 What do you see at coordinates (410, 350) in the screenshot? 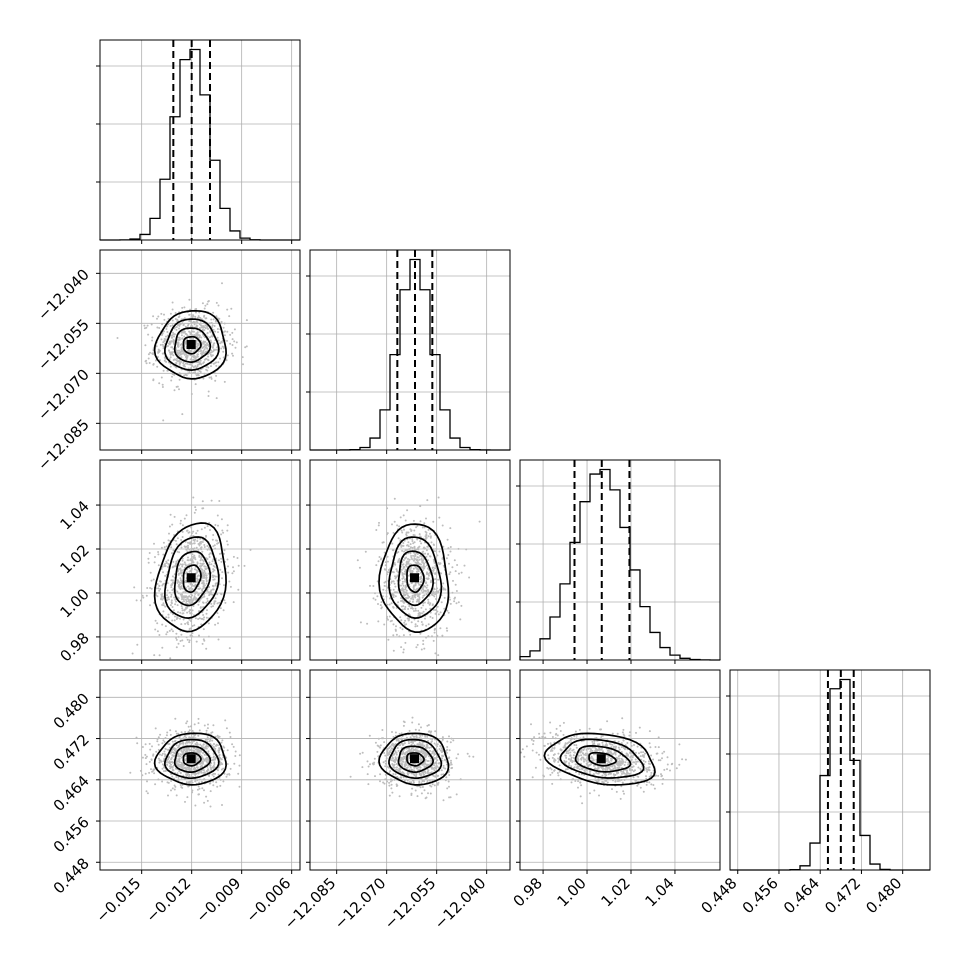
I see `axes-frame` at bounding box center [410, 350].